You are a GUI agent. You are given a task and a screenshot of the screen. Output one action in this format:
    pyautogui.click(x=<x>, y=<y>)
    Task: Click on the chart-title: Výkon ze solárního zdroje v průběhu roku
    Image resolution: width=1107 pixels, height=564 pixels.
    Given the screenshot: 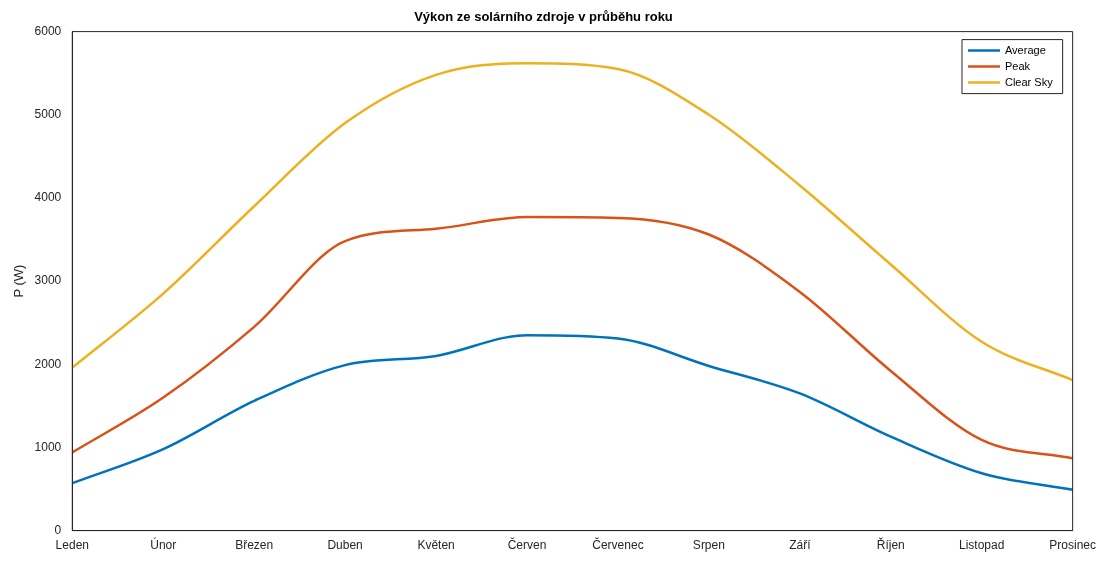 What is the action you would take?
    pyautogui.click(x=543, y=17)
    